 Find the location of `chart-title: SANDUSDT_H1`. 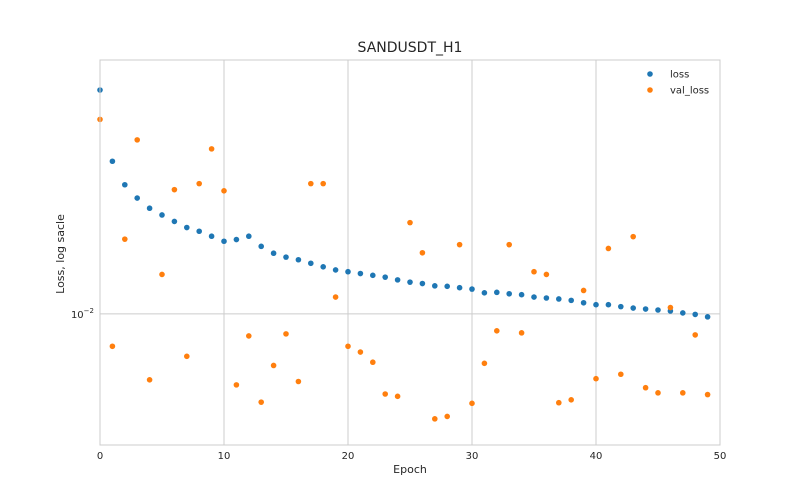

chart-title: SANDUSDT_H1 is located at coordinates (410, 48).